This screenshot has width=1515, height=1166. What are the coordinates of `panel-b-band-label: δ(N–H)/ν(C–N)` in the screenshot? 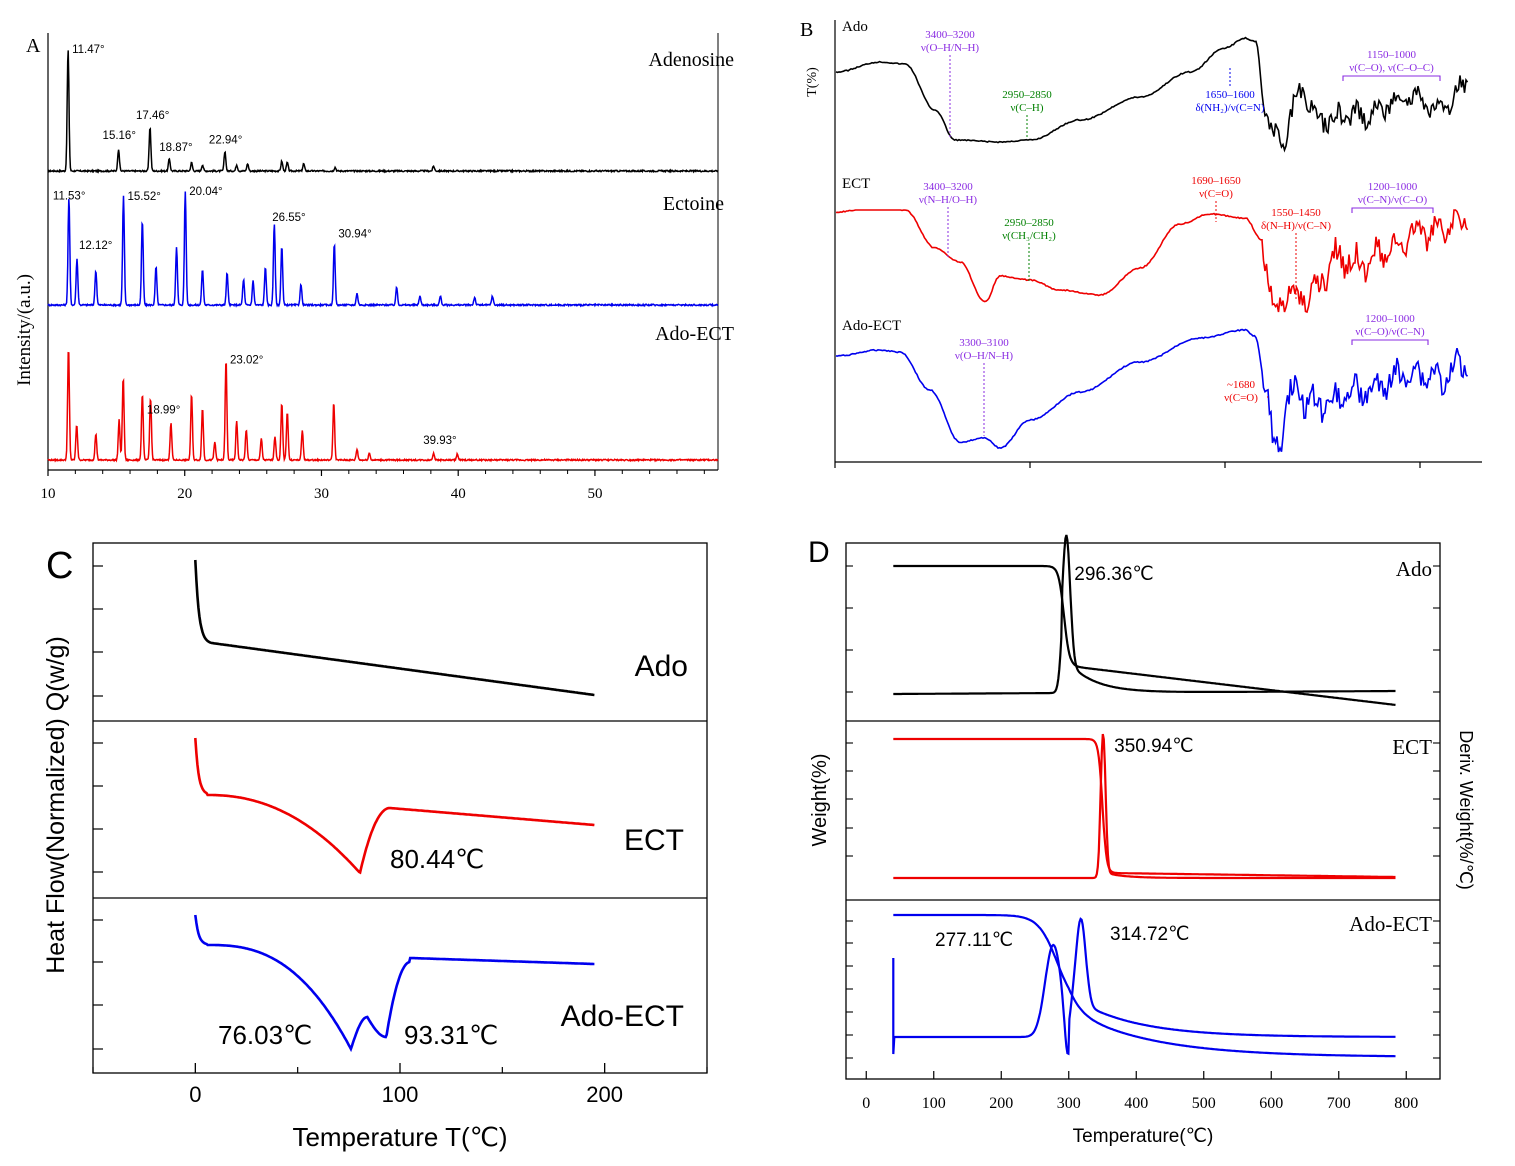 It's located at (1296, 226).